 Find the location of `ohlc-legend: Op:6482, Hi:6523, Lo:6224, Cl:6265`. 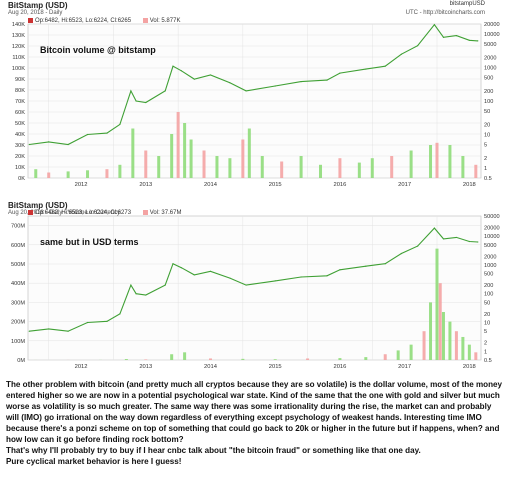

ohlc-legend: Op:6482, Hi:6523, Lo:6224, Cl:6265 is located at coordinates (83, 21).